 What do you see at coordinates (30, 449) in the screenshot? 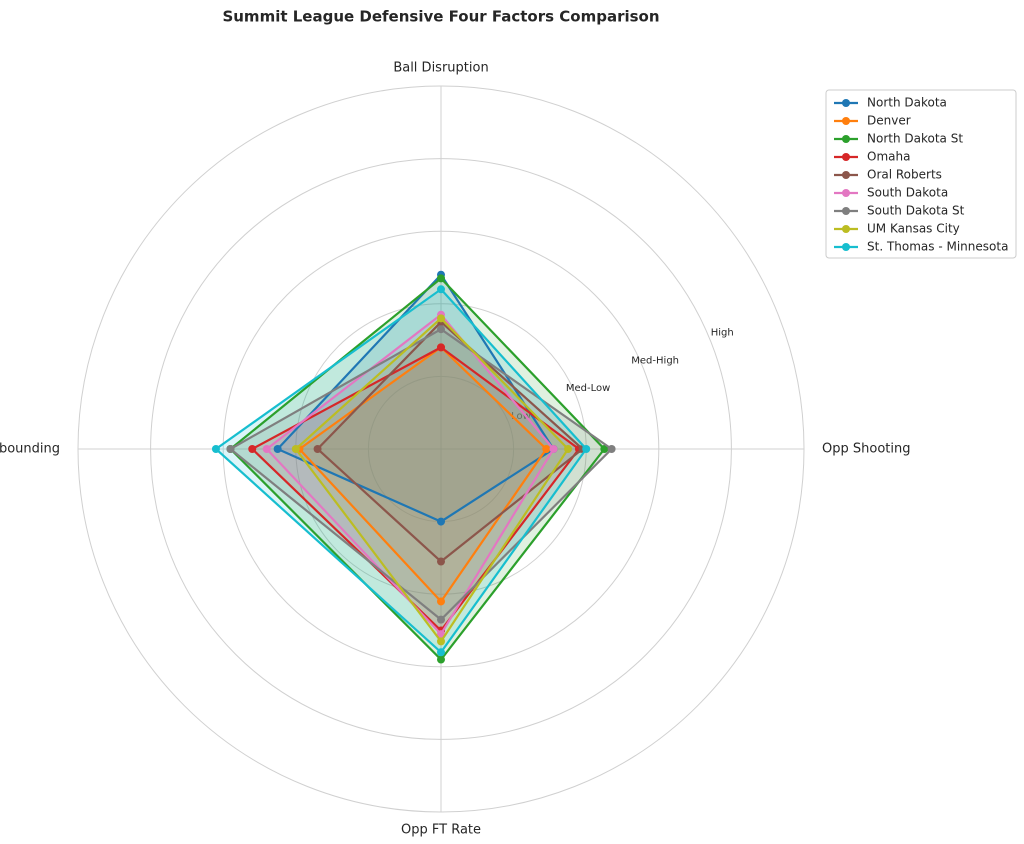
I see `axis-label: Def Rebounding` at bounding box center [30, 449].